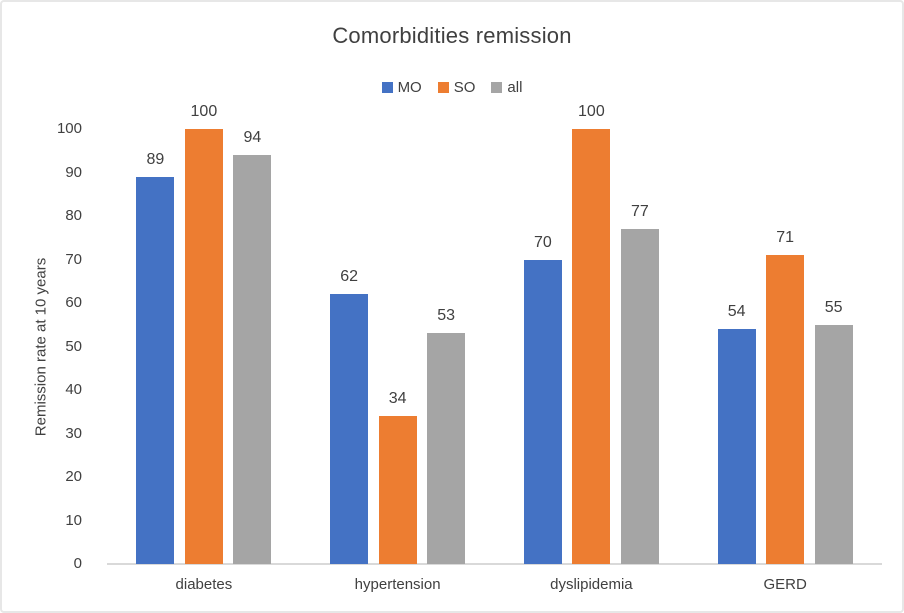 The height and width of the screenshot is (613, 904). Describe the element at coordinates (736, 312) in the screenshot. I see `bar-value-label-MO-GERD: 54` at that location.